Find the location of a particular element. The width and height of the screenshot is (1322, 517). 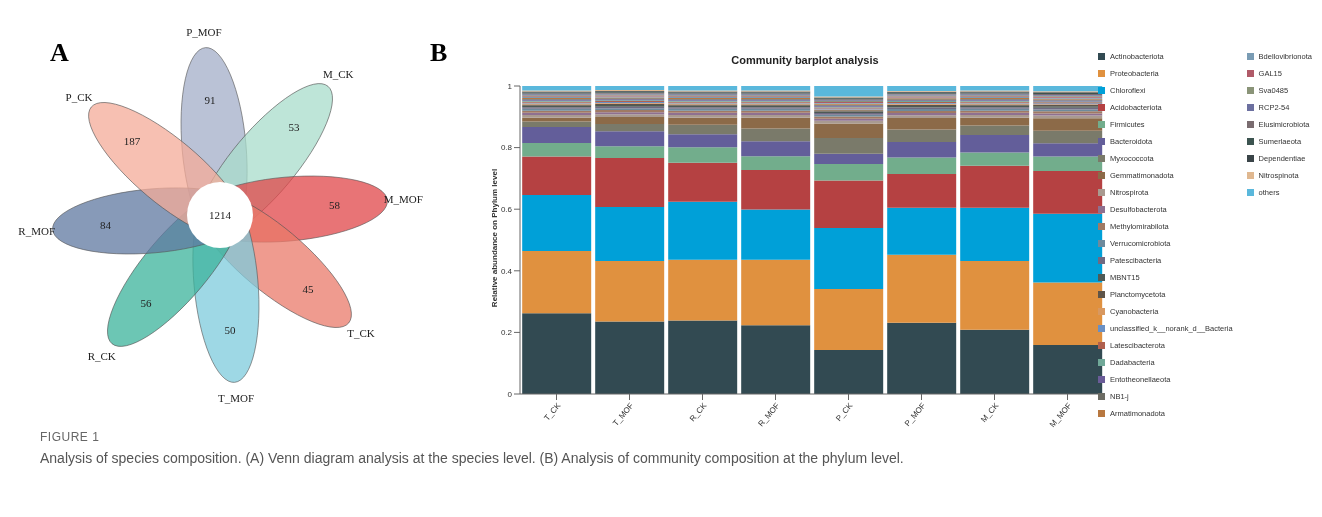

data-label: 53 is located at coordinates (294, 126).